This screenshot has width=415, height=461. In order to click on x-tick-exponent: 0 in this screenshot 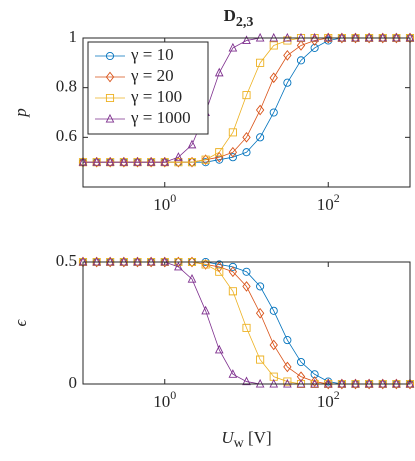, I will do `click(173, 395)`.